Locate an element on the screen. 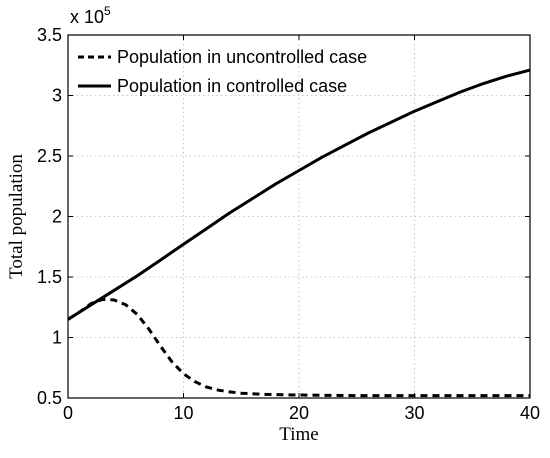  x-axis-title: Time is located at coordinates (298, 434).